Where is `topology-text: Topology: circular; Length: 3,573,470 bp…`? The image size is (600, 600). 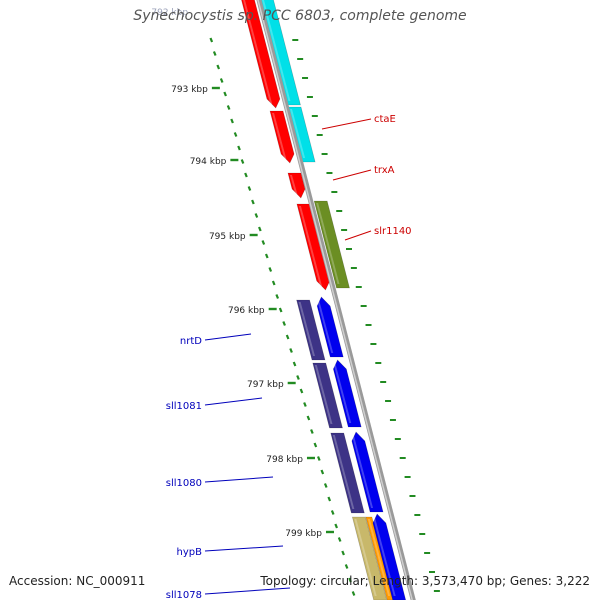 topology-text: Topology: circular; Length: 3,573,470 bp… is located at coordinates (425, 581).